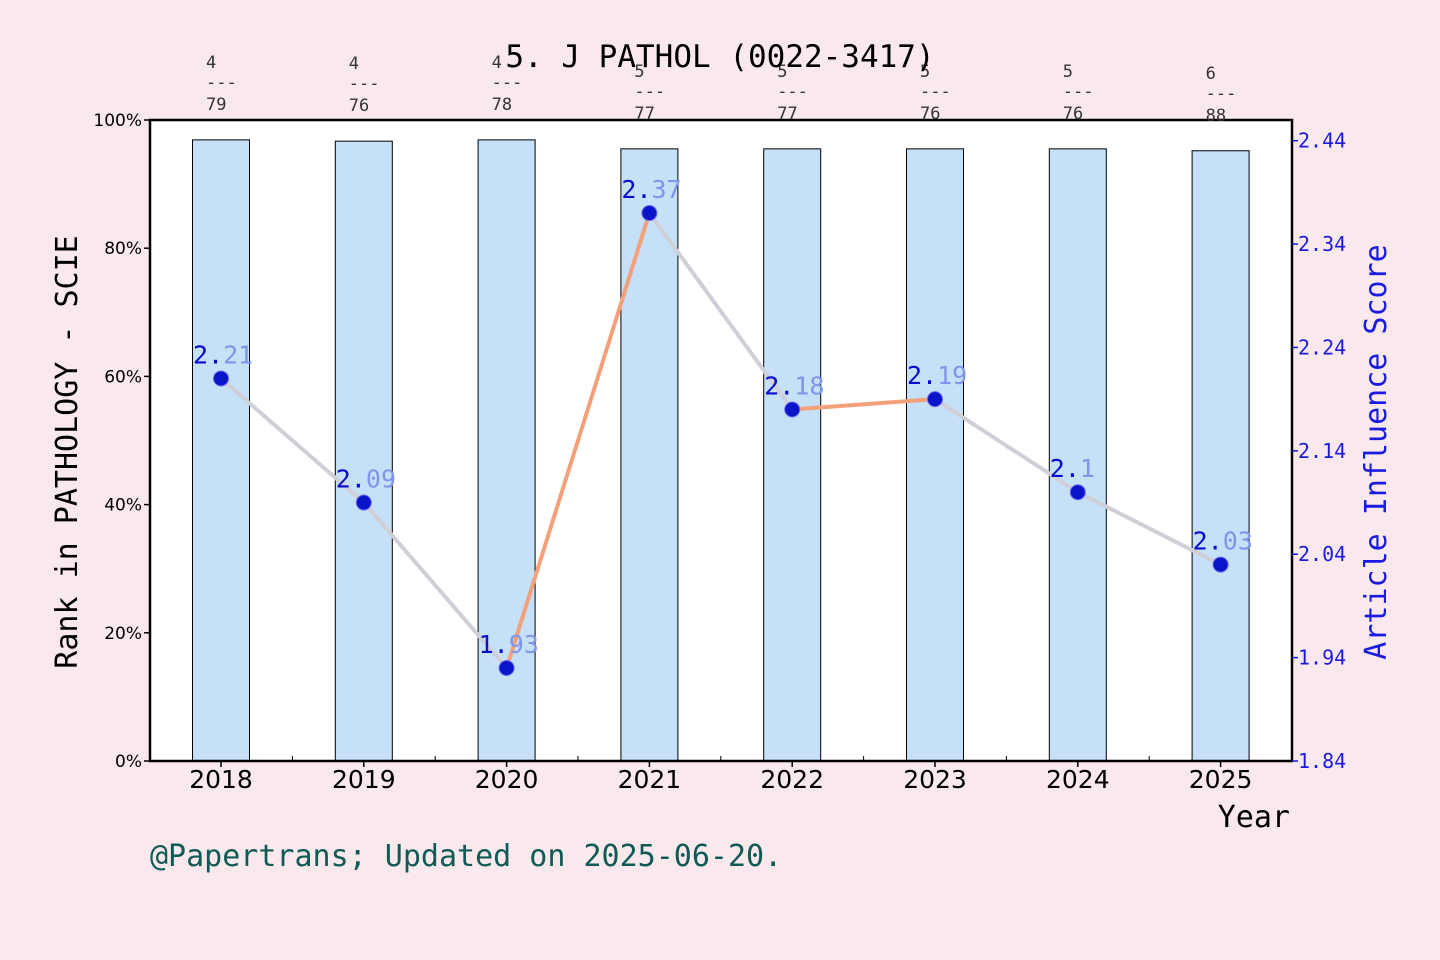 Image resolution: width=1440 pixels, height=960 pixels. I want to click on bar-2022, so click(792, 455).